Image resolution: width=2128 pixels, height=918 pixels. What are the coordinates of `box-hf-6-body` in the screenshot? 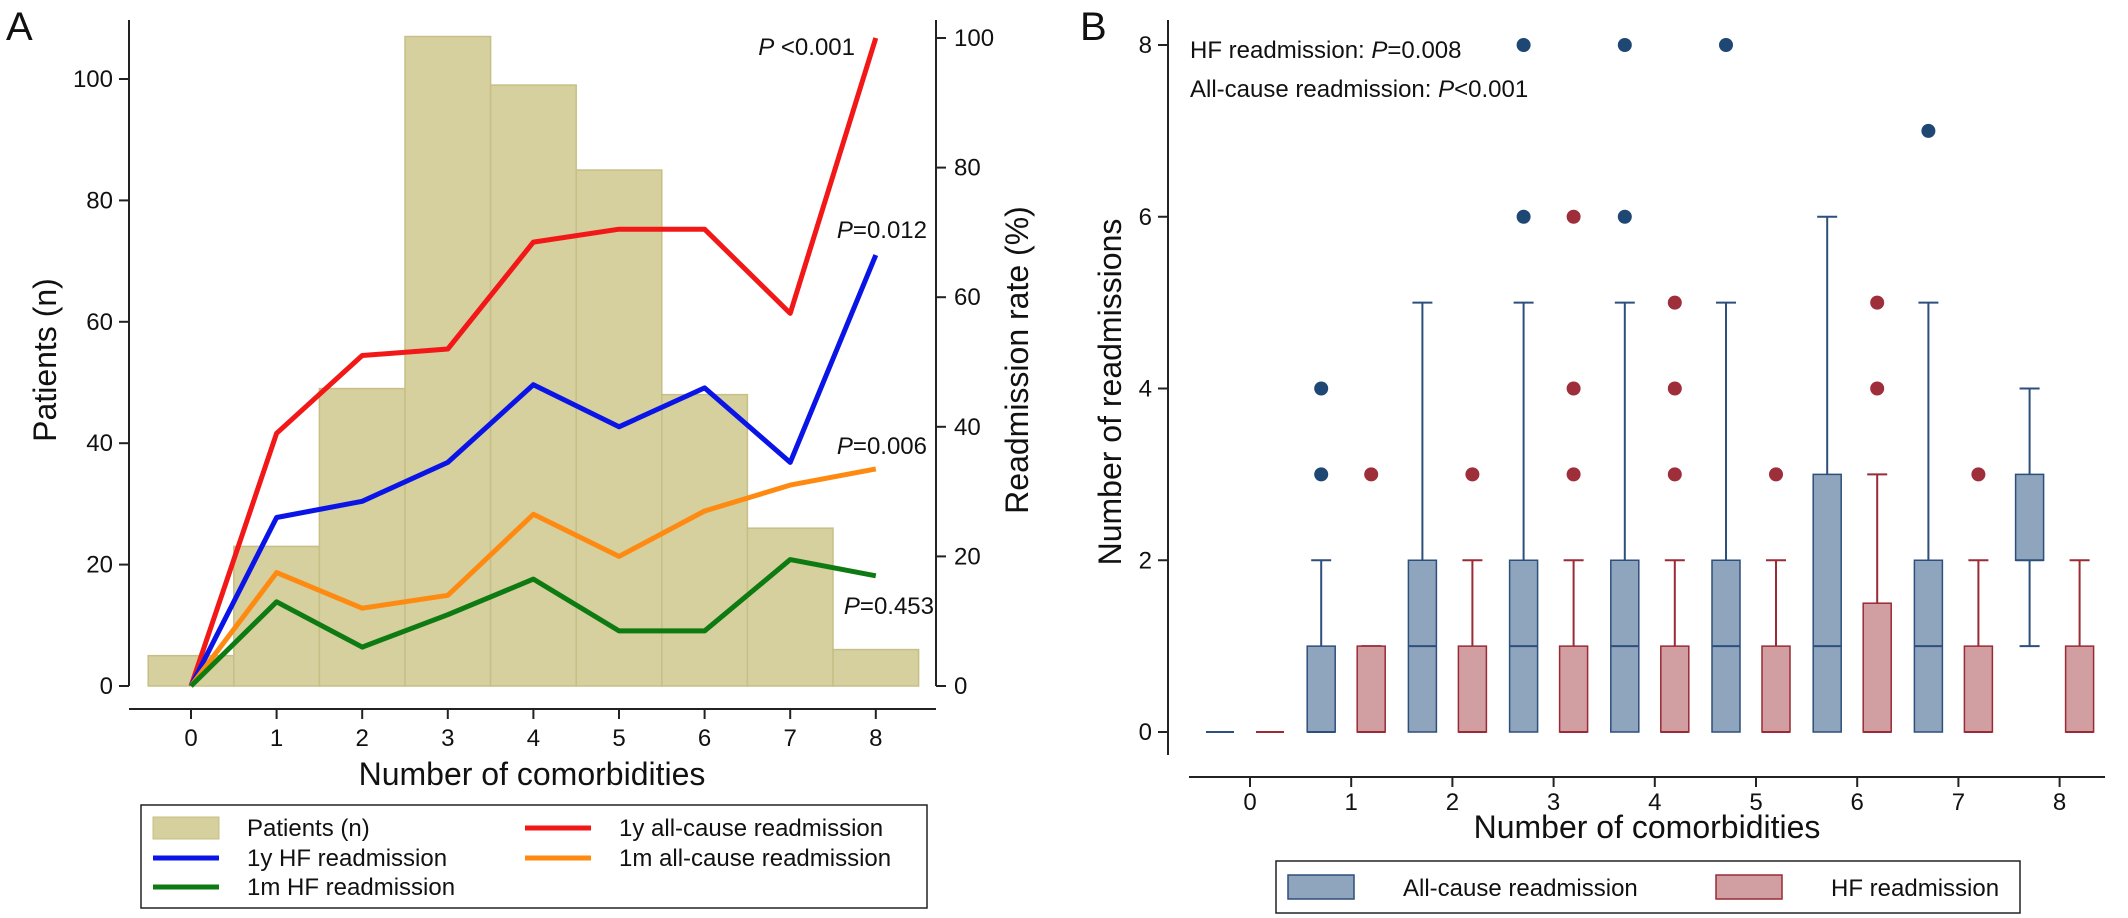 It's located at (1877, 667).